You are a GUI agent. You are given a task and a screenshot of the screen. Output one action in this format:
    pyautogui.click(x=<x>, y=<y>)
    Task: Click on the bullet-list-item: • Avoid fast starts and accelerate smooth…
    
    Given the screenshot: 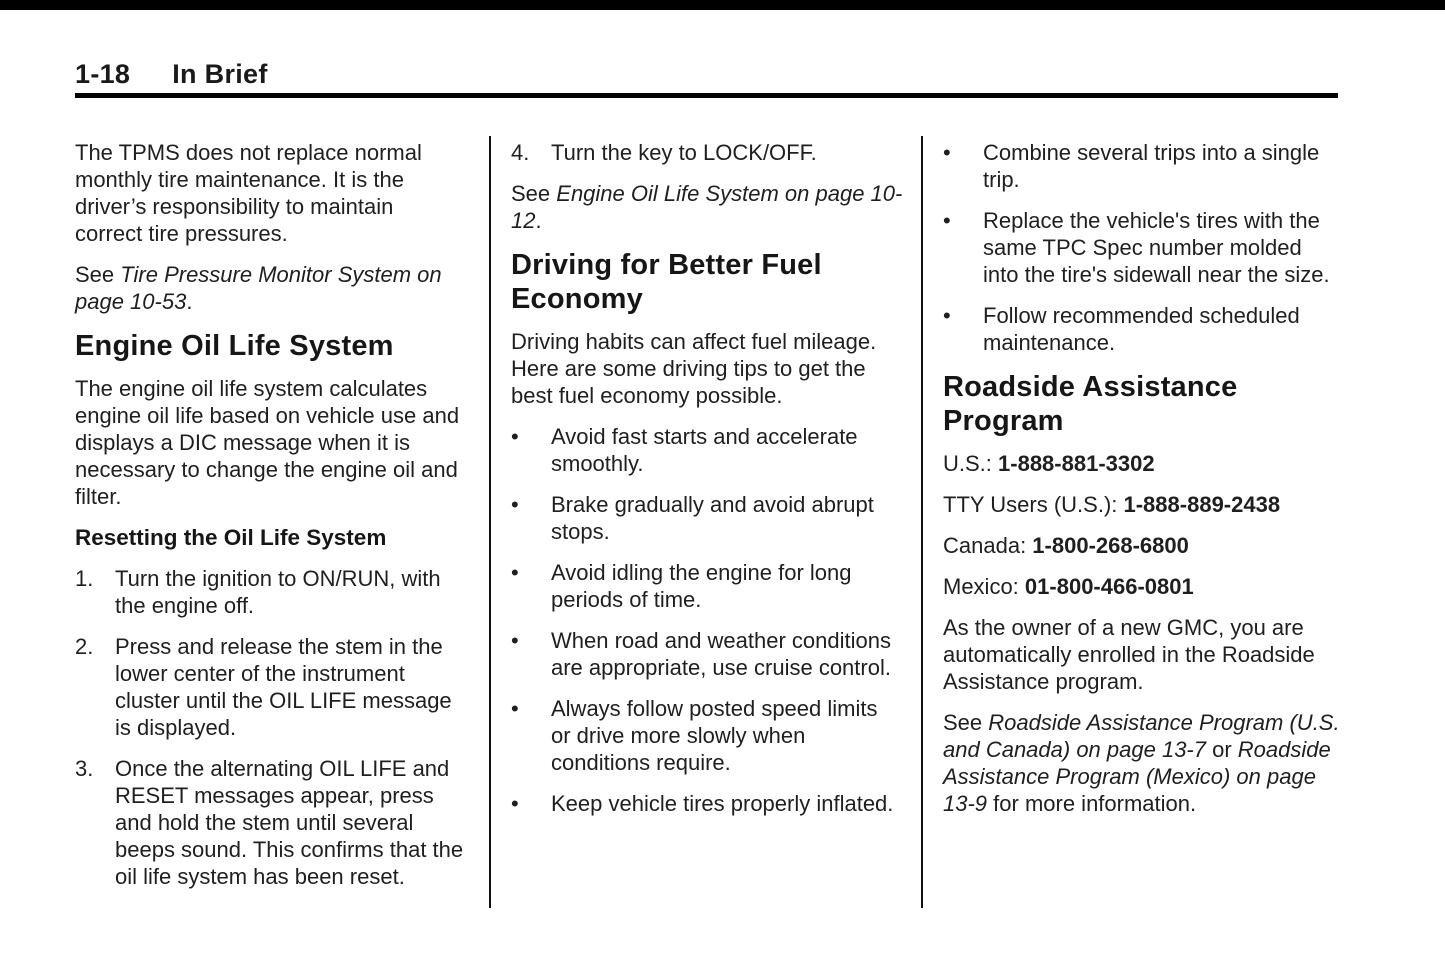 What is the action you would take?
    pyautogui.click(x=707, y=450)
    